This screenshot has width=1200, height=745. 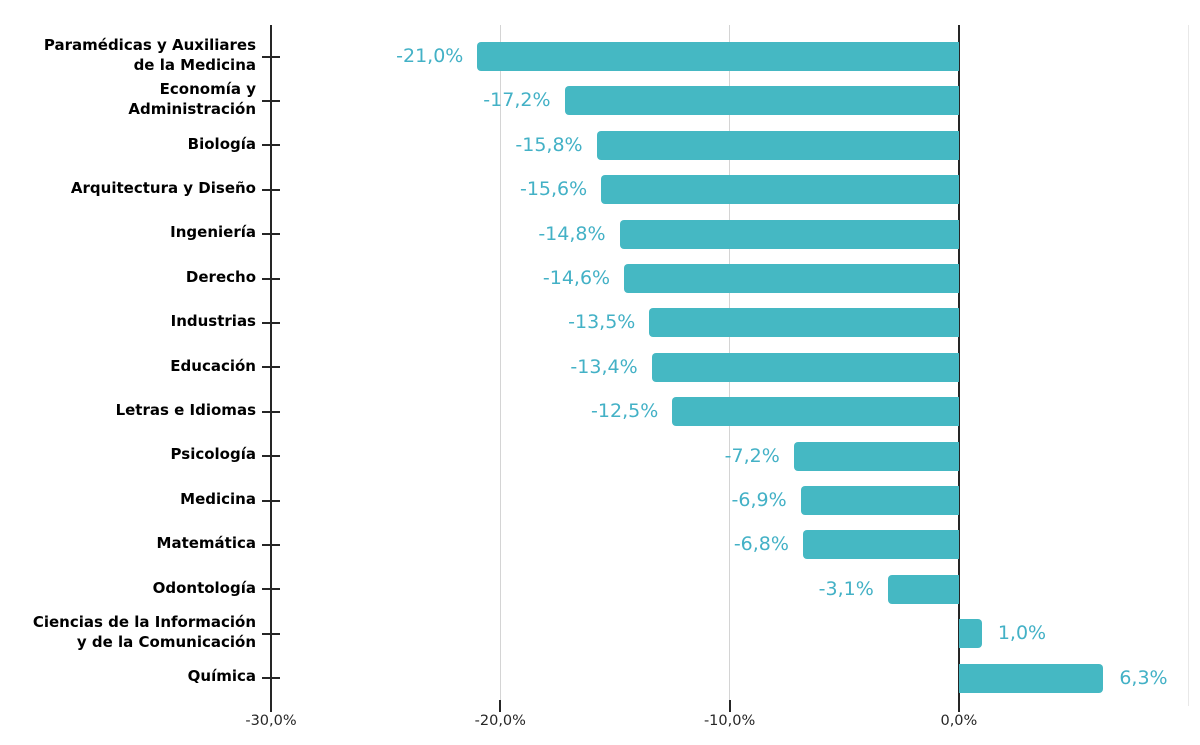 What do you see at coordinates (206, 543) in the screenshot?
I see `category-label-line: Matemática` at bounding box center [206, 543].